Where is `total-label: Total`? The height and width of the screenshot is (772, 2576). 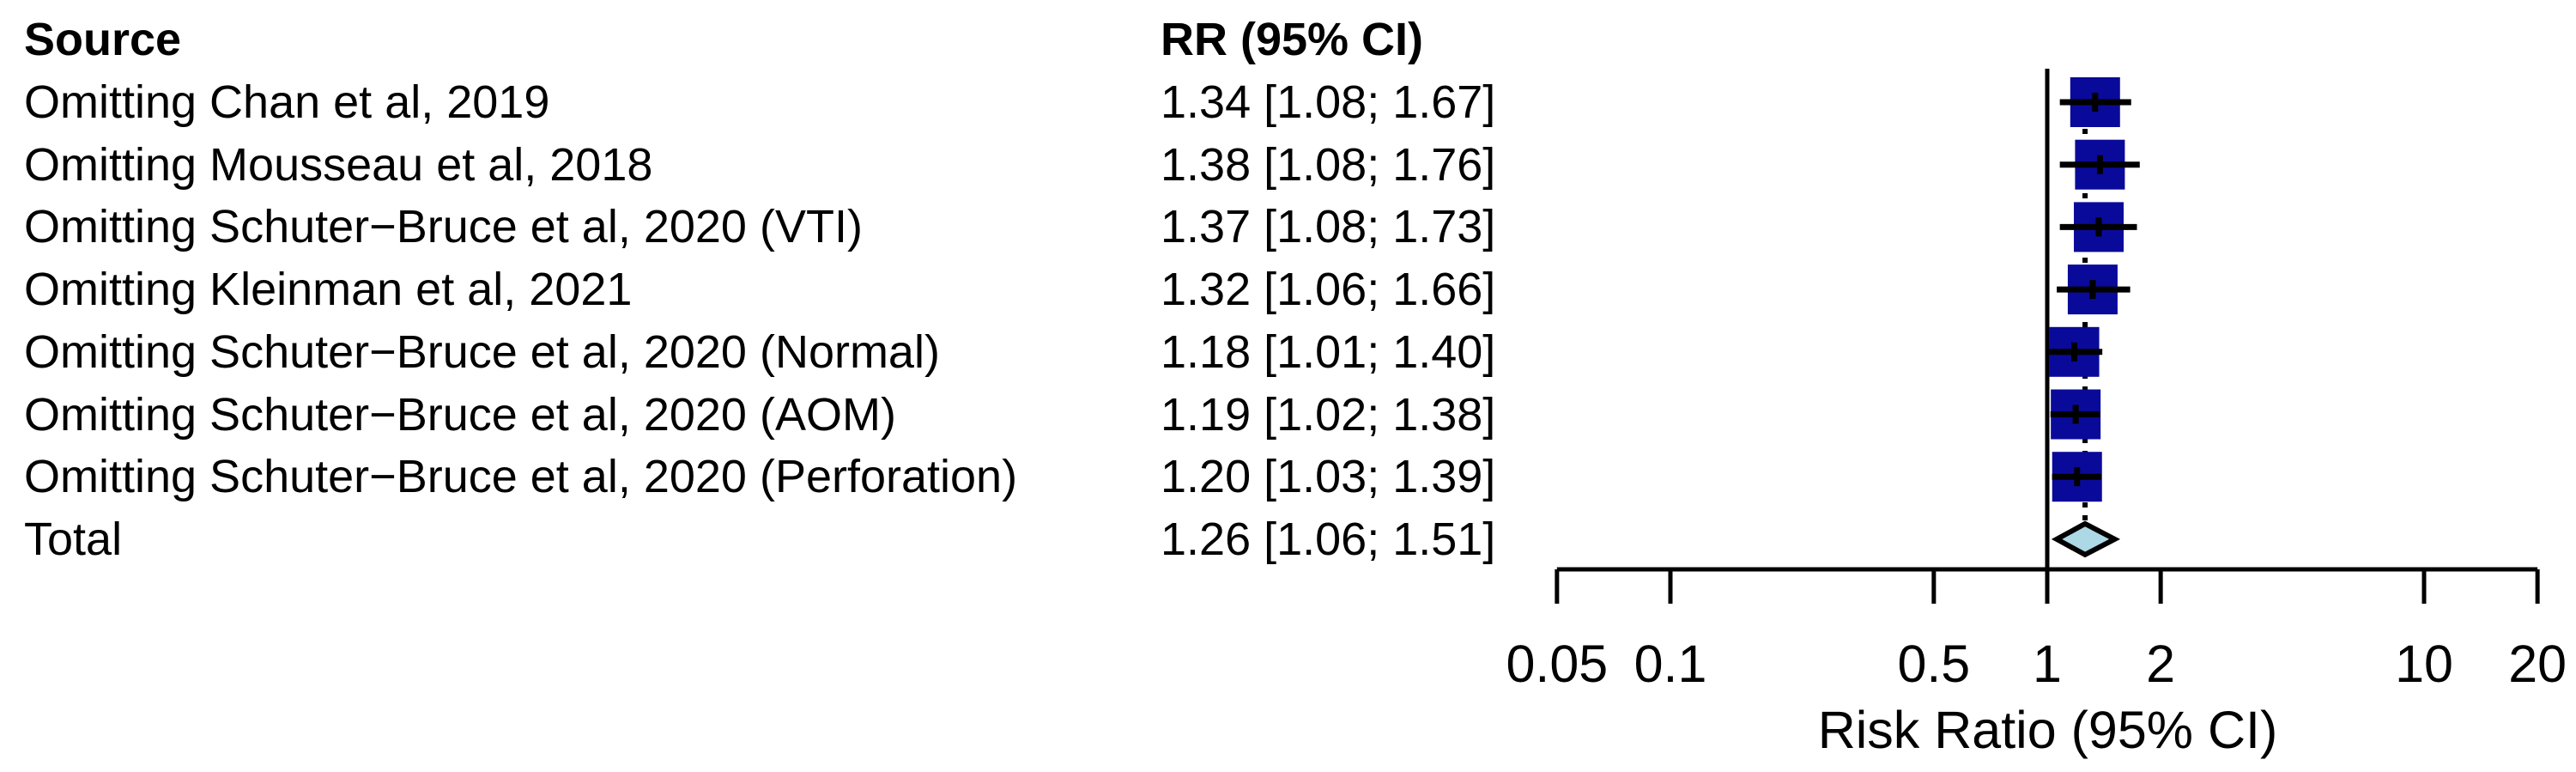 total-label: Total is located at coordinates (73, 539).